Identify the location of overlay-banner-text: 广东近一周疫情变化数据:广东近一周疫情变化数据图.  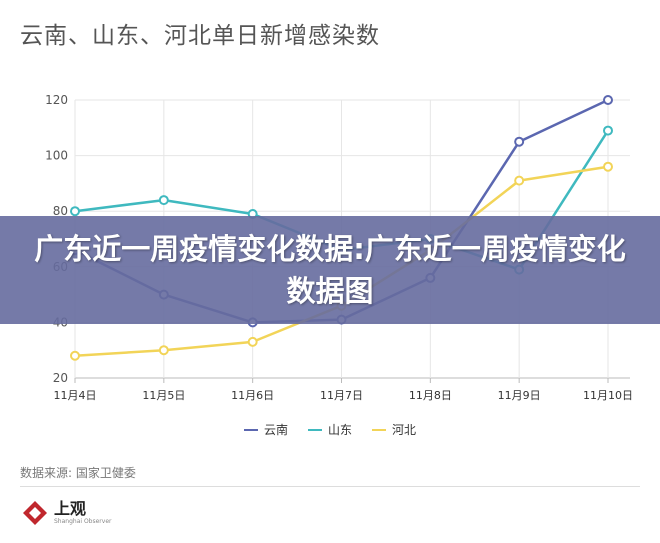
(330, 270).